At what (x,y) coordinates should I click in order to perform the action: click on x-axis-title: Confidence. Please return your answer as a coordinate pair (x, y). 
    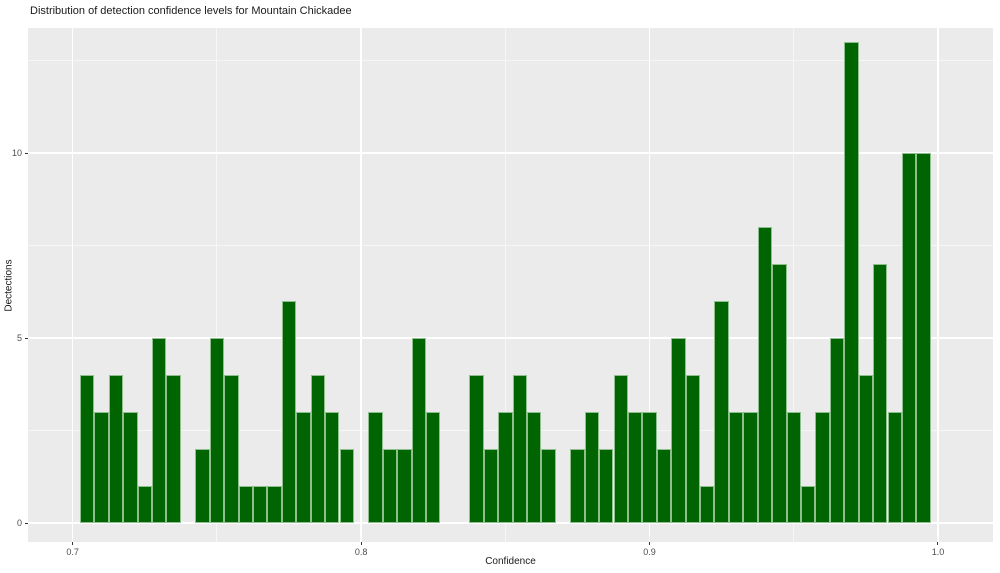
    Looking at the image, I should click on (510, 561).